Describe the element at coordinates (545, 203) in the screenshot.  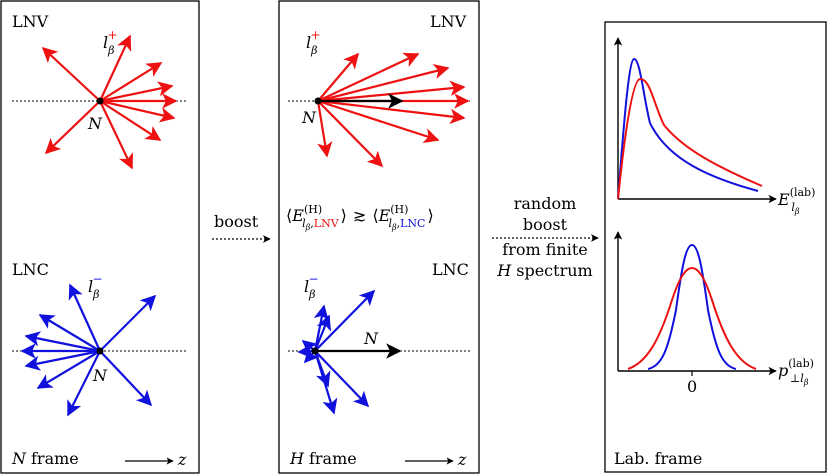
I see `random-boost-line-1: random` at that location.